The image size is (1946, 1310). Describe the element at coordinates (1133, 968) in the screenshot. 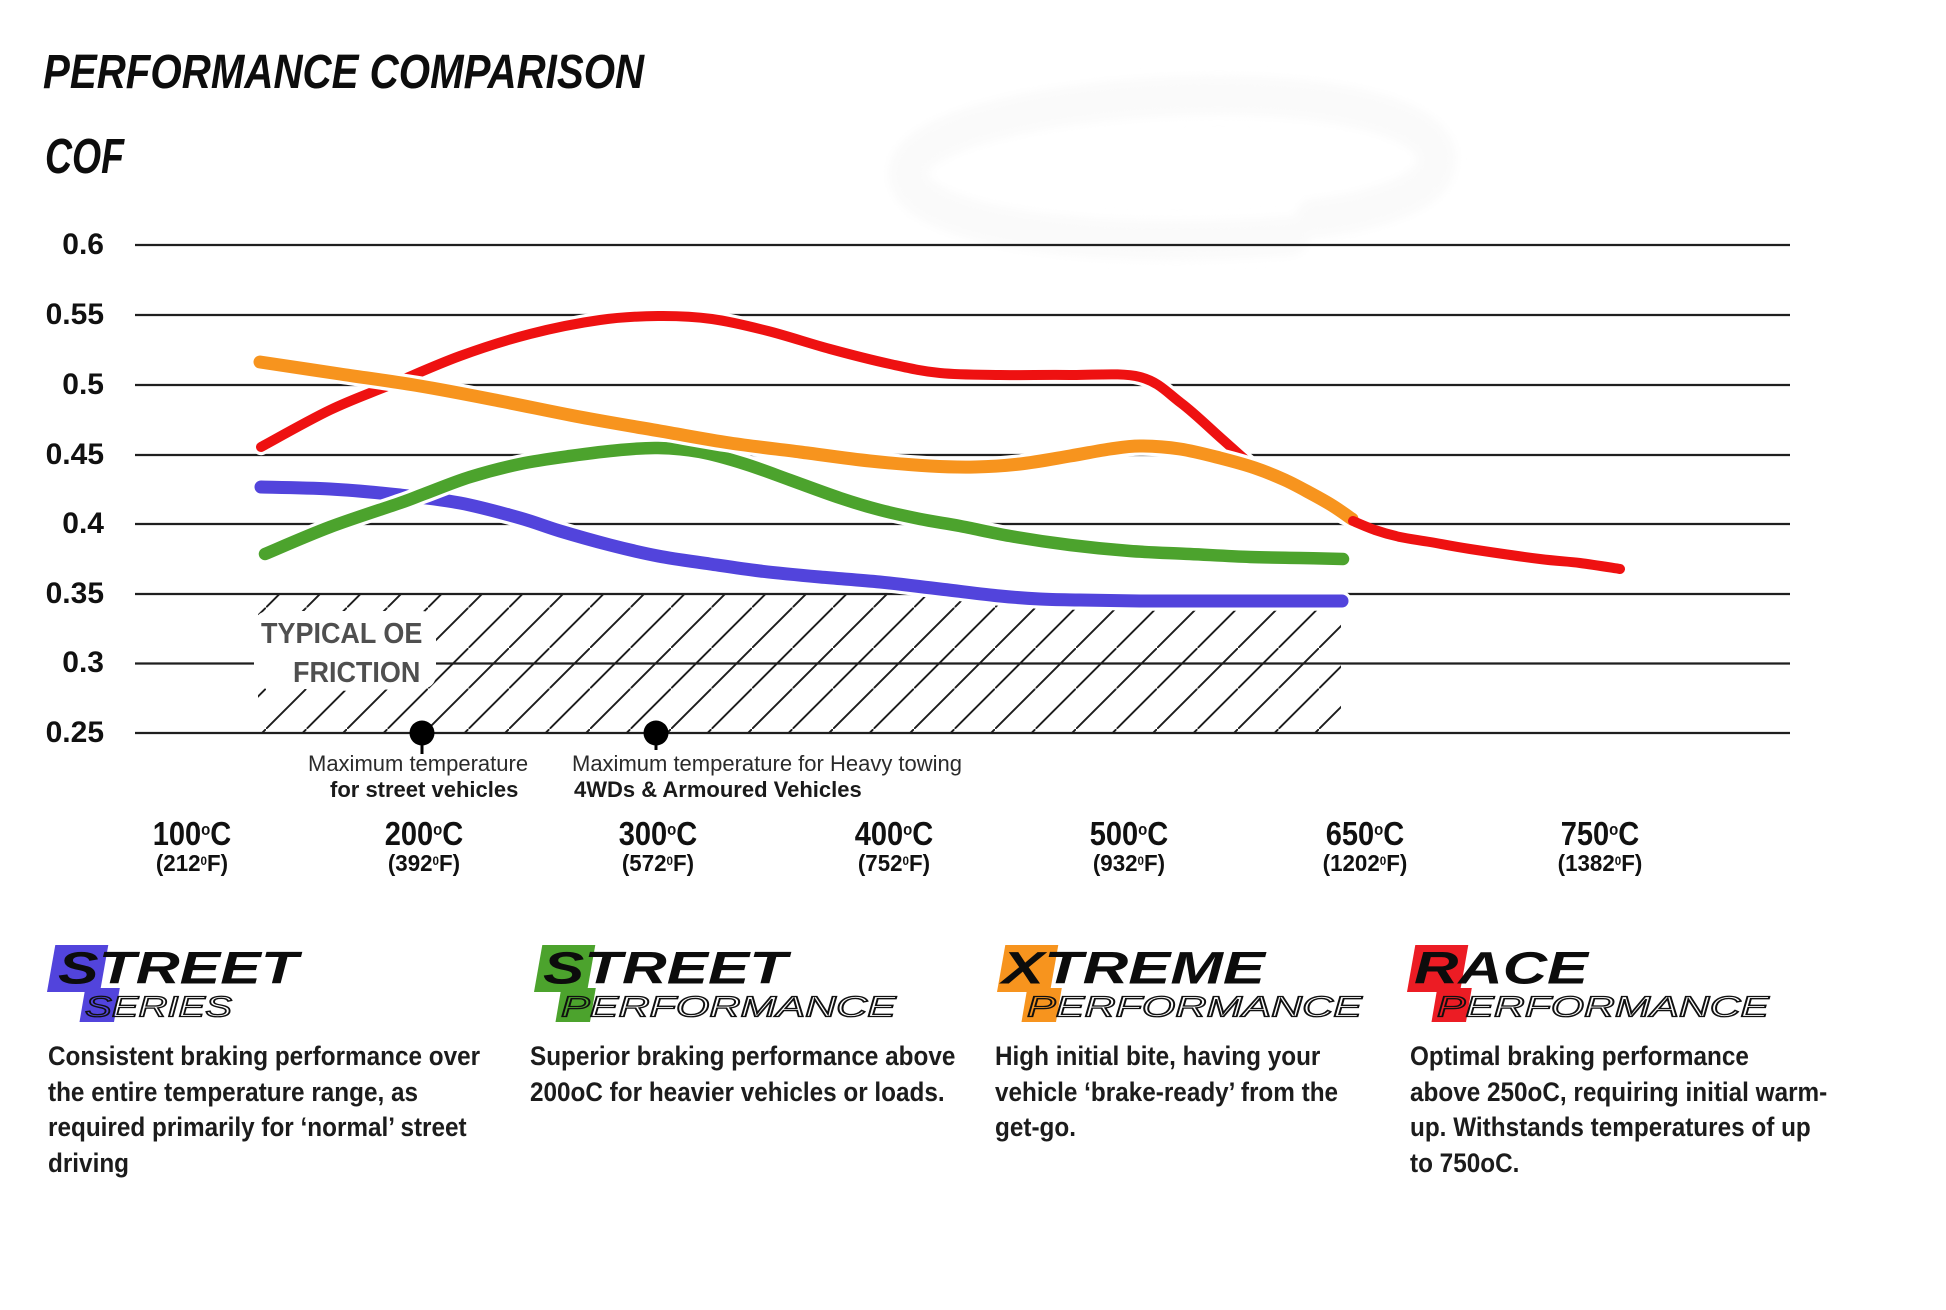

I see `svg-text: XTREME` at that location.